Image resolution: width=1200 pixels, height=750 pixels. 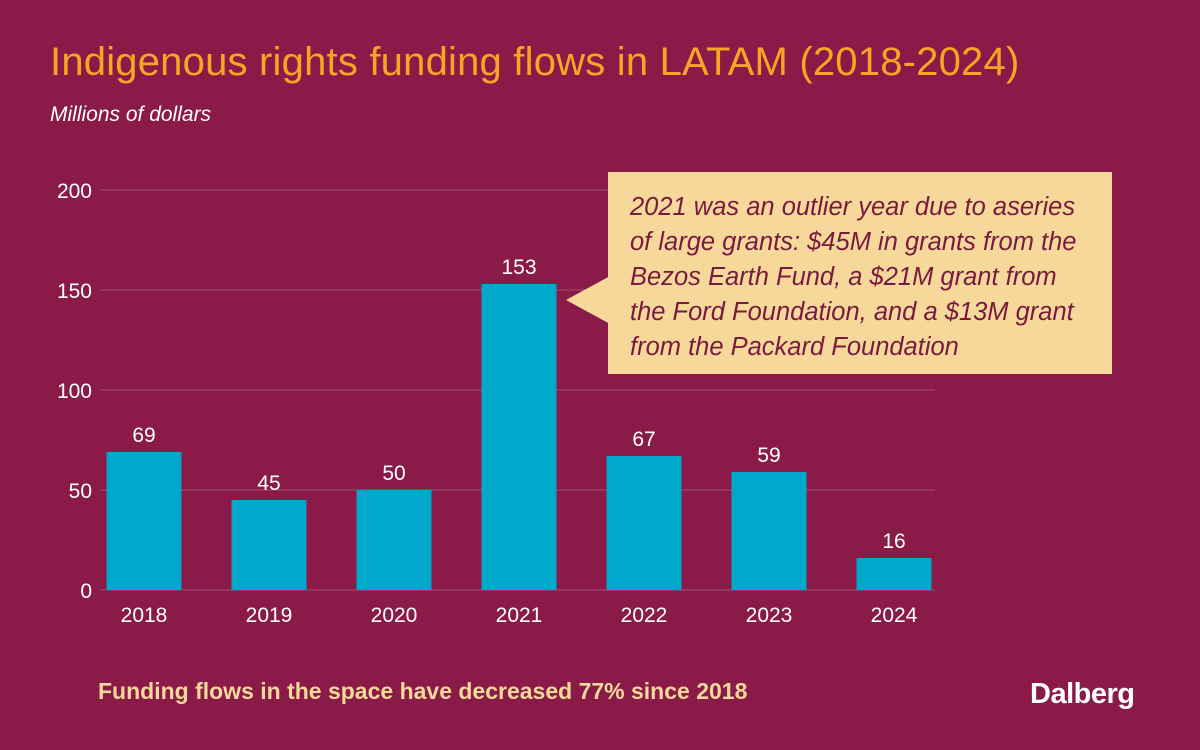 I want to click on x-tick-label-2019: 2019, so click(x=269, y=615).